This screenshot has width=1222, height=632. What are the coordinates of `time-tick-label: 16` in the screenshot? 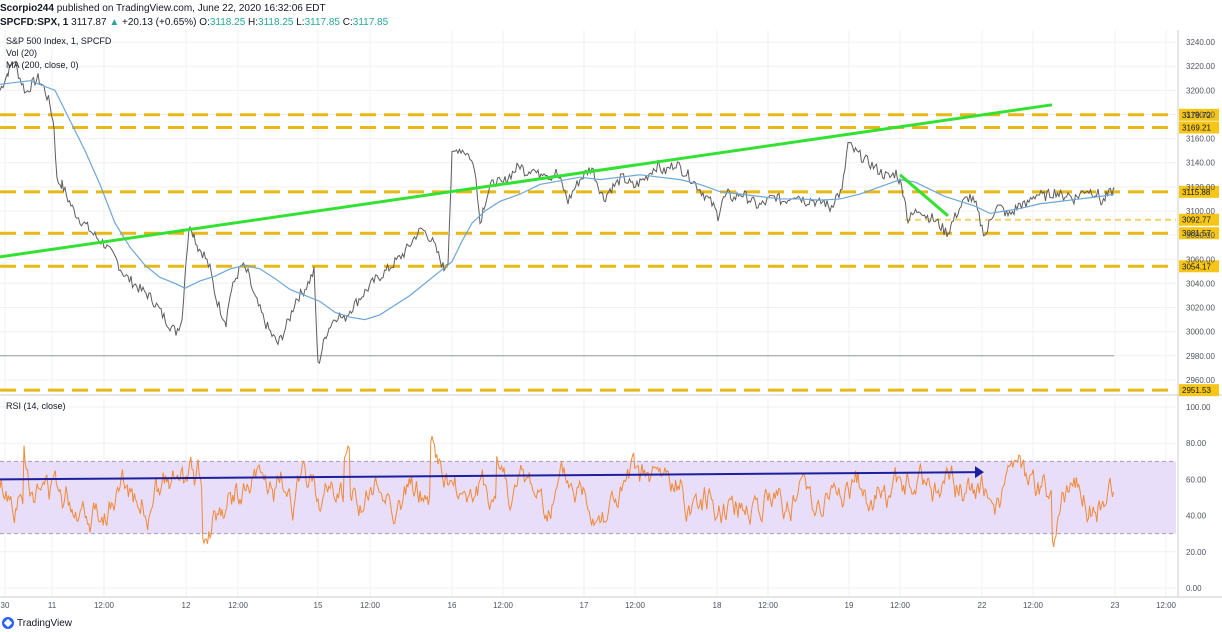 It's located at (452, 605).